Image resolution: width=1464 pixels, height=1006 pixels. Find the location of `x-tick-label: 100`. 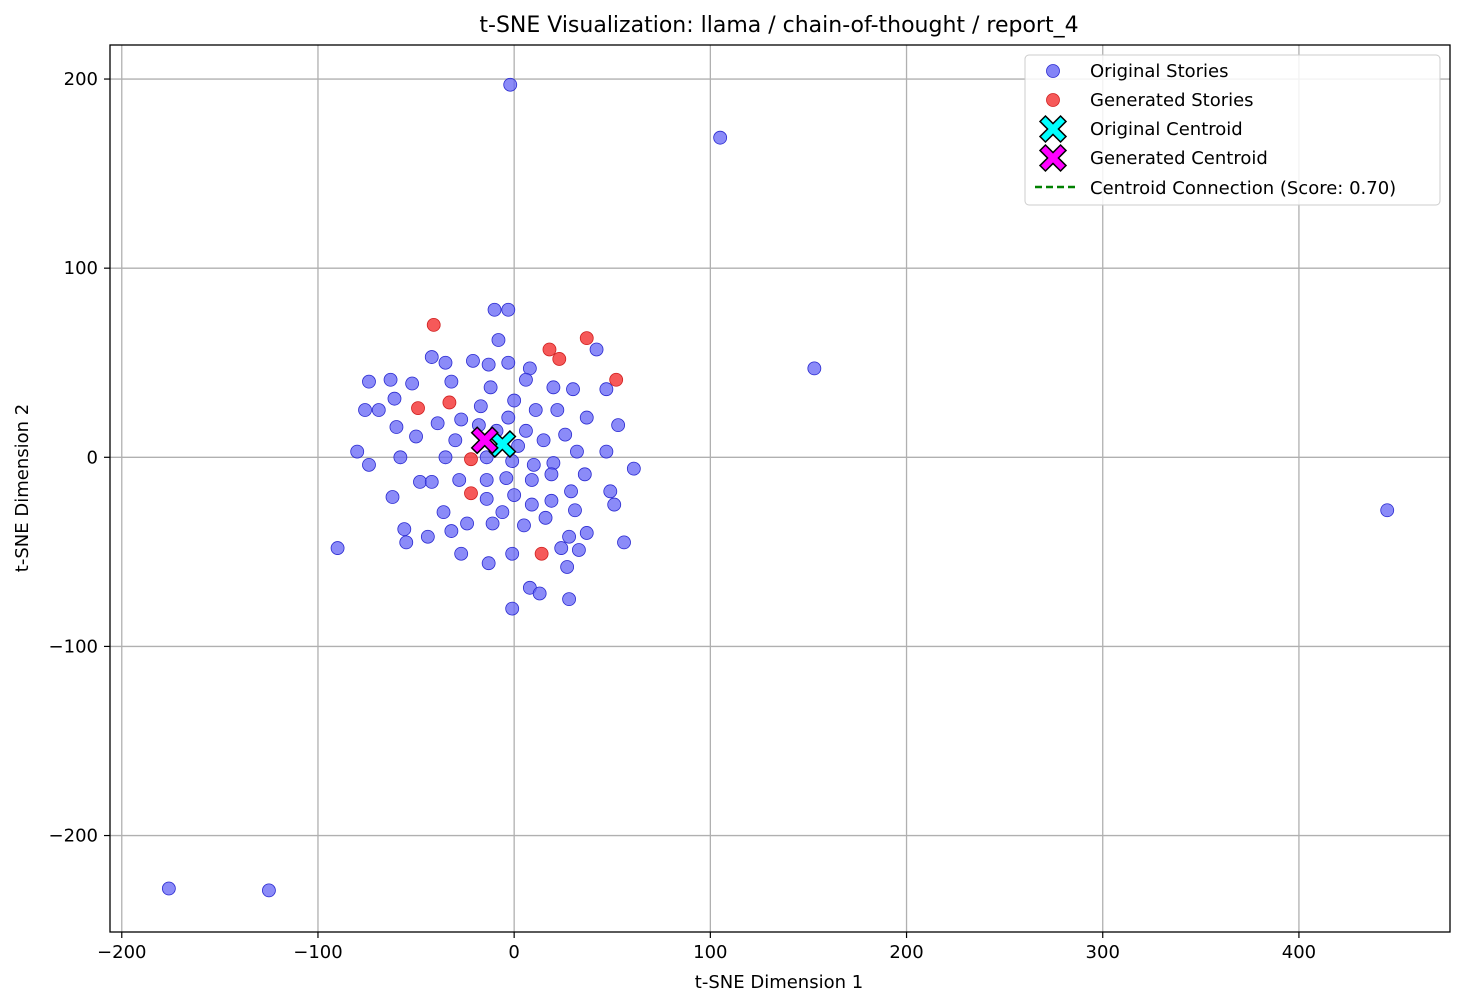

x-tick-label: 100 is located at coordinates (710, 952).